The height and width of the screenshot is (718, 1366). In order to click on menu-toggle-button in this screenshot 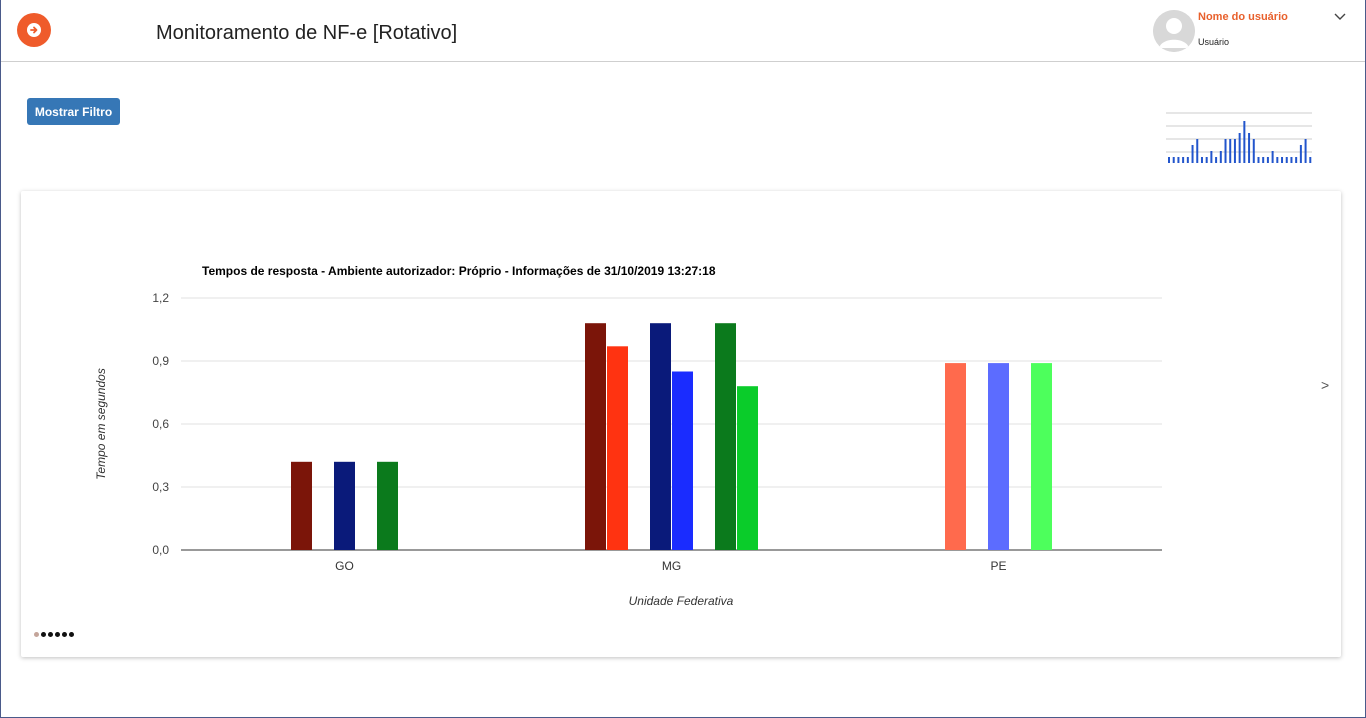, I will do `click(34, 30)`.